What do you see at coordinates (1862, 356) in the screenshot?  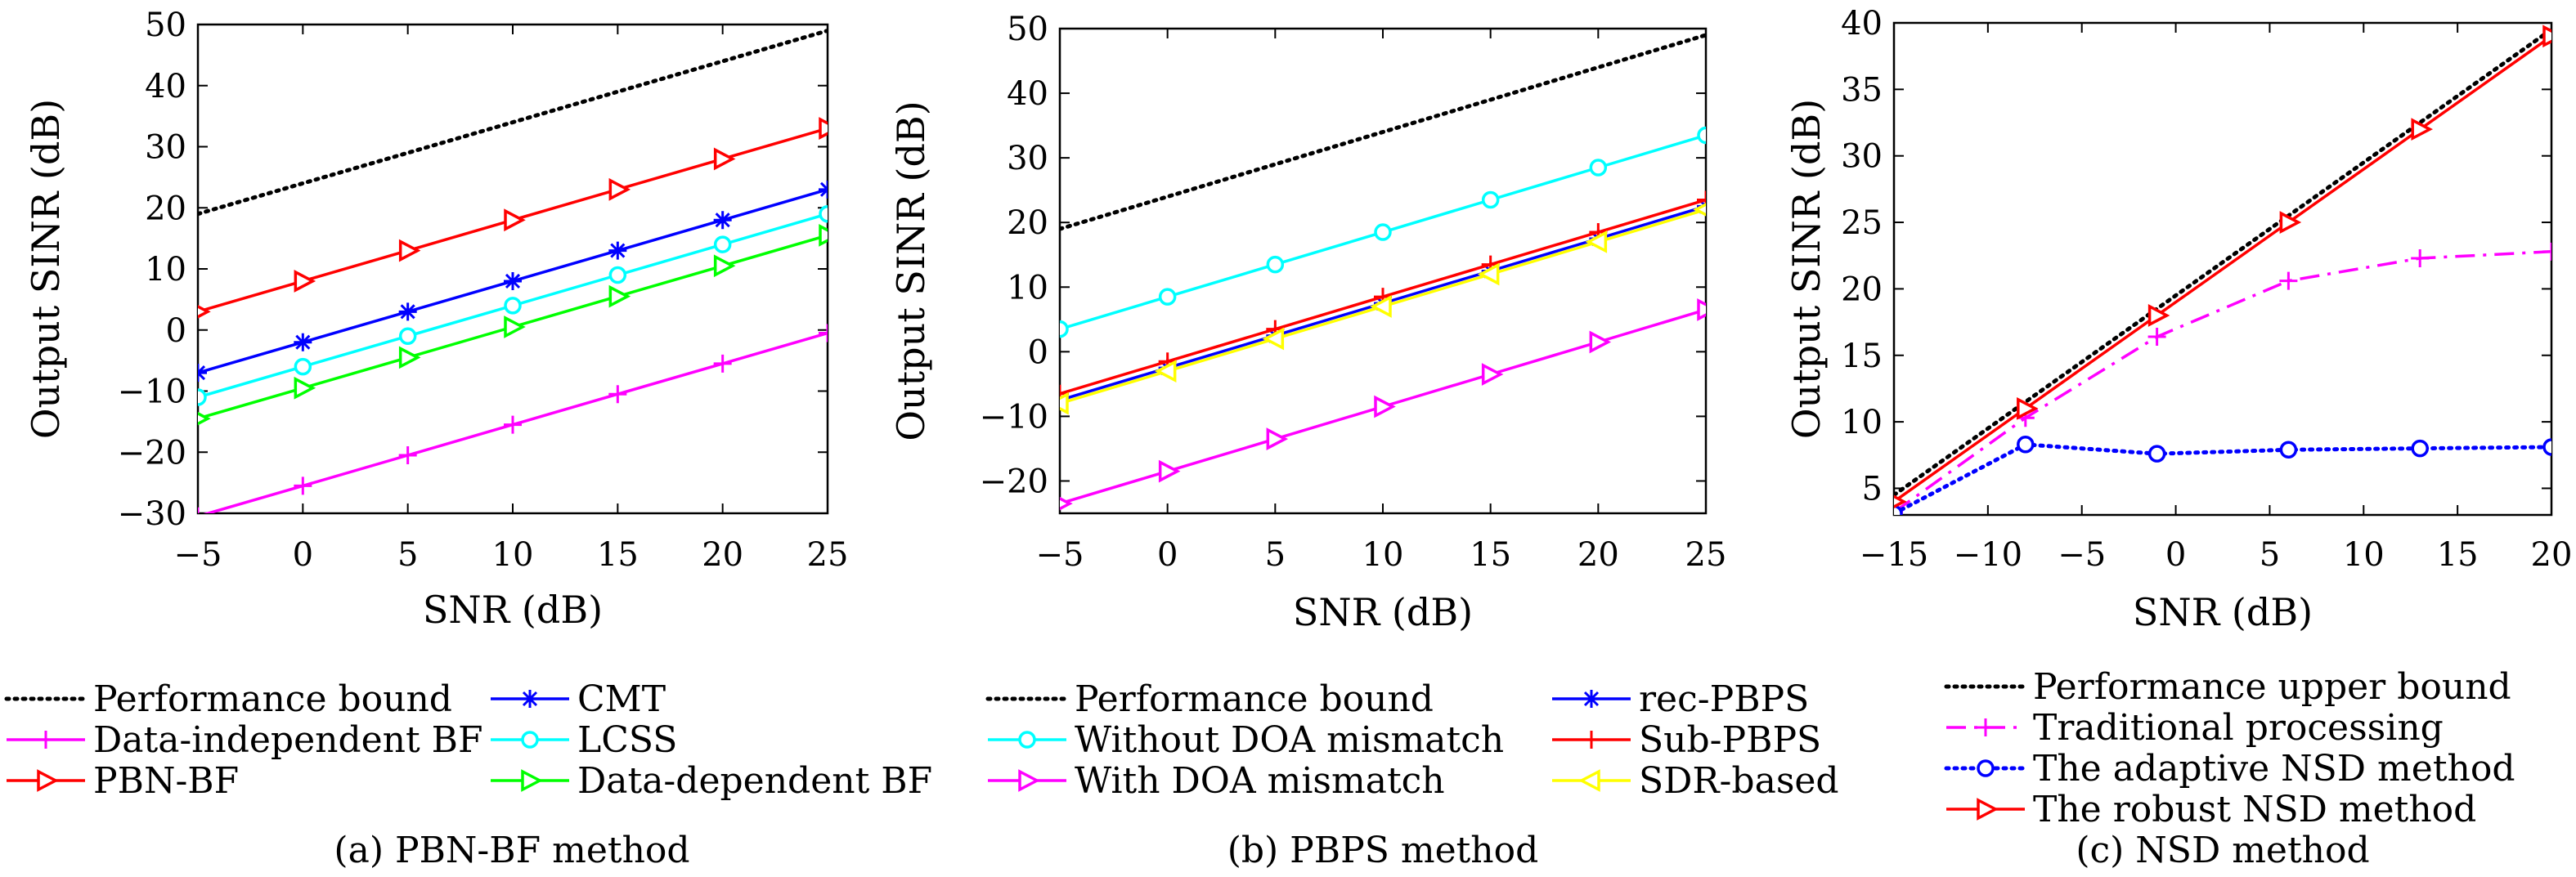 I see `y-tick-label: 15` at bounding box center [1862, 356].